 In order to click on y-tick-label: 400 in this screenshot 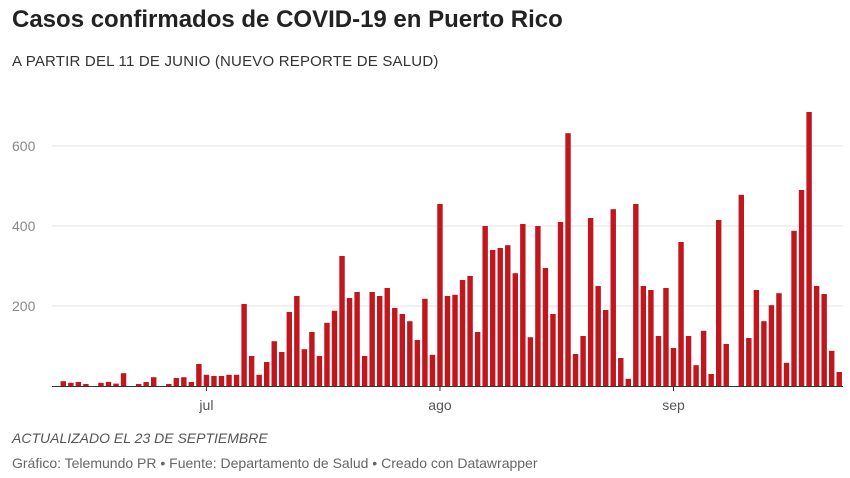, I will do `click(24, 226)`.